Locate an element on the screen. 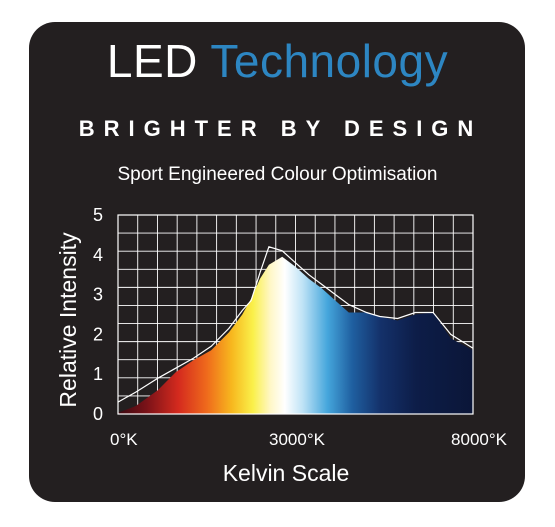  page-title: LED Technology is located at coordinates (277, 61).